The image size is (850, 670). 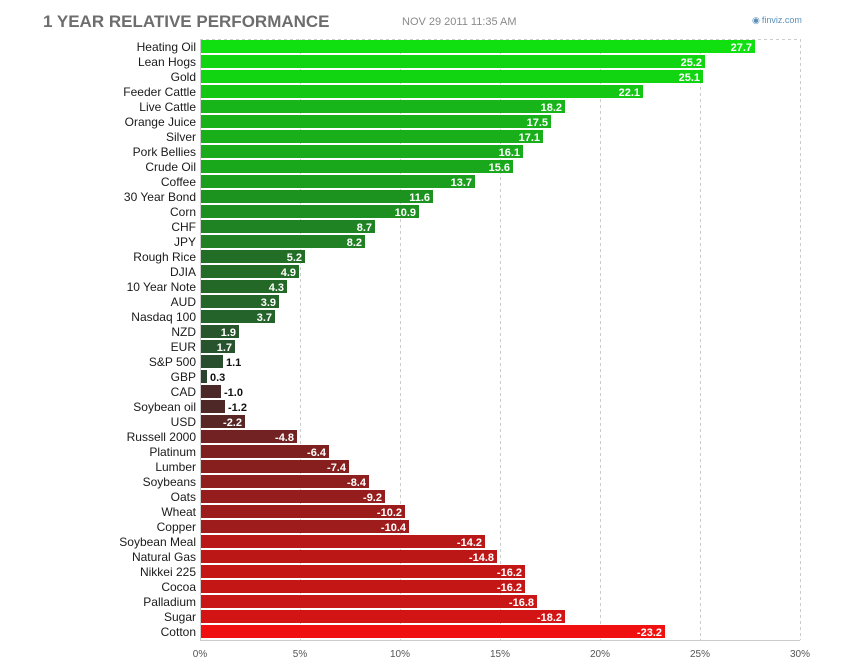 What do you see at coordinates (232, 423) in the screenshot?
I see `value-label-25: -2.2` at bounding box center [232, 423].